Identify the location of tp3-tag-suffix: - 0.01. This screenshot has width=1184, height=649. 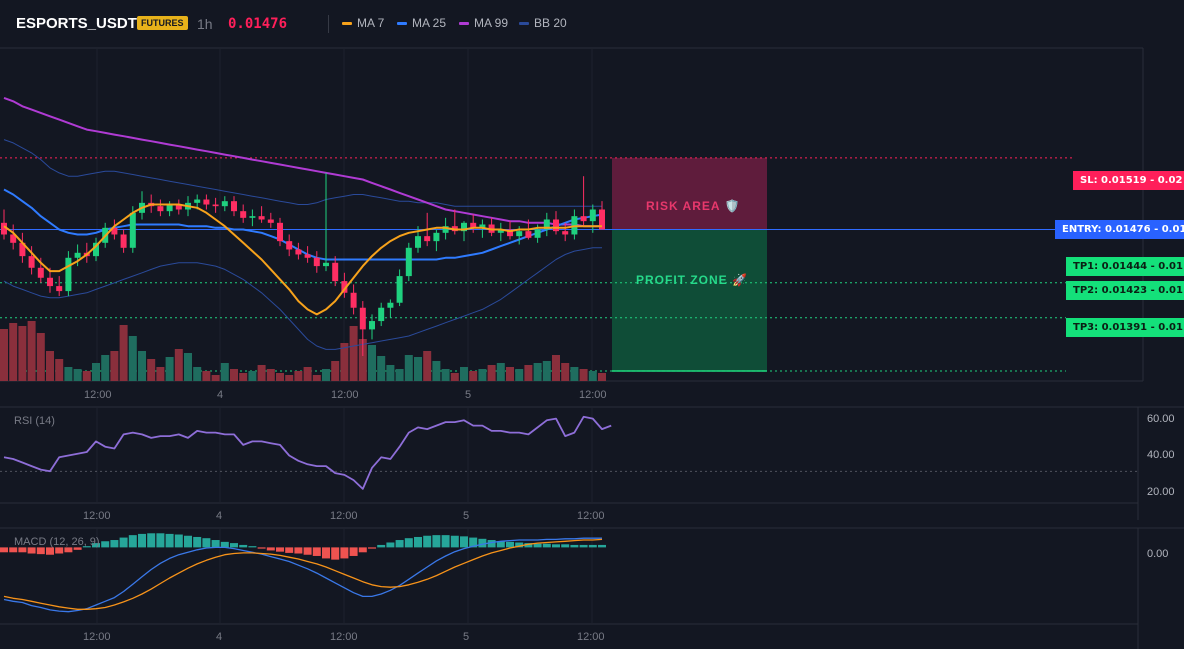
(1166, 327).